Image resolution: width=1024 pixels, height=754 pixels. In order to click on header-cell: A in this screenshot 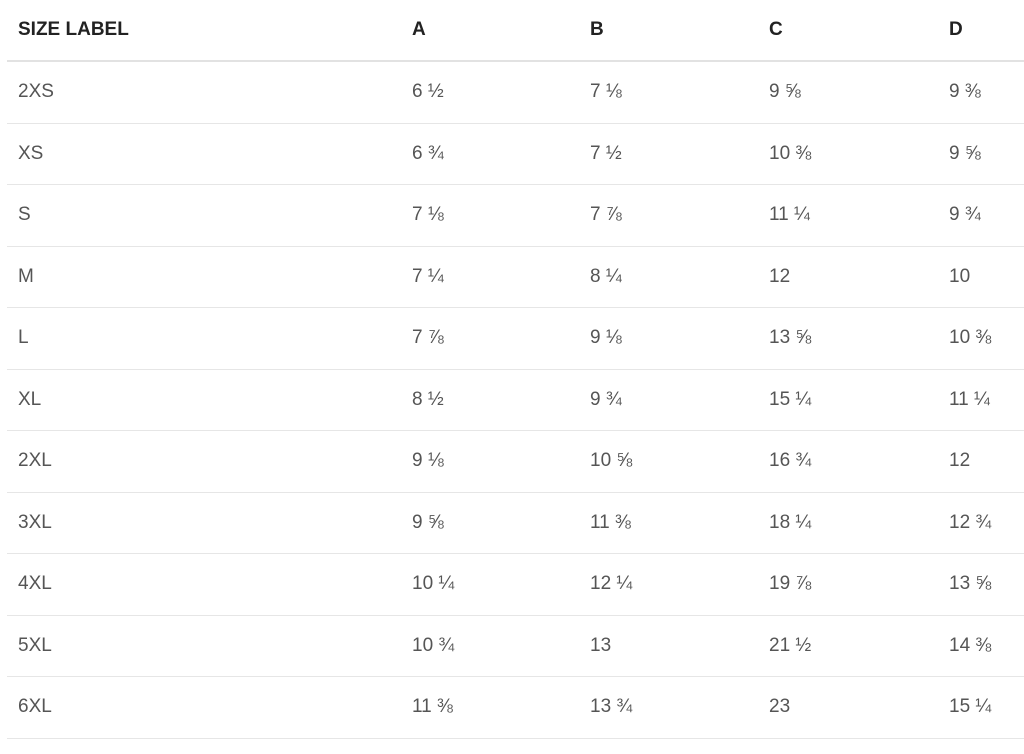, I will do `click(490, 31)`.